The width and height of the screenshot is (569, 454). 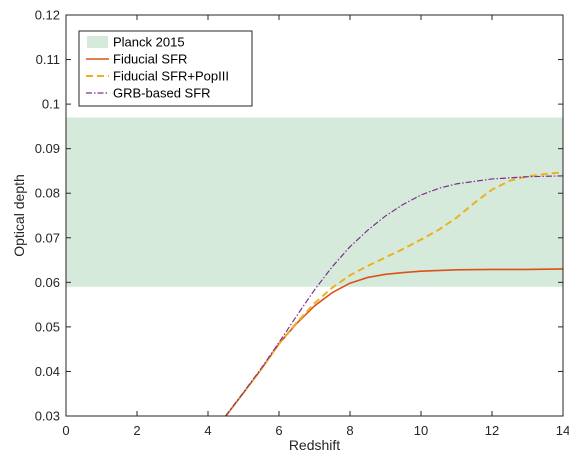 I want to click on y-tick-label: 0.03, so click(x=47, y=416).